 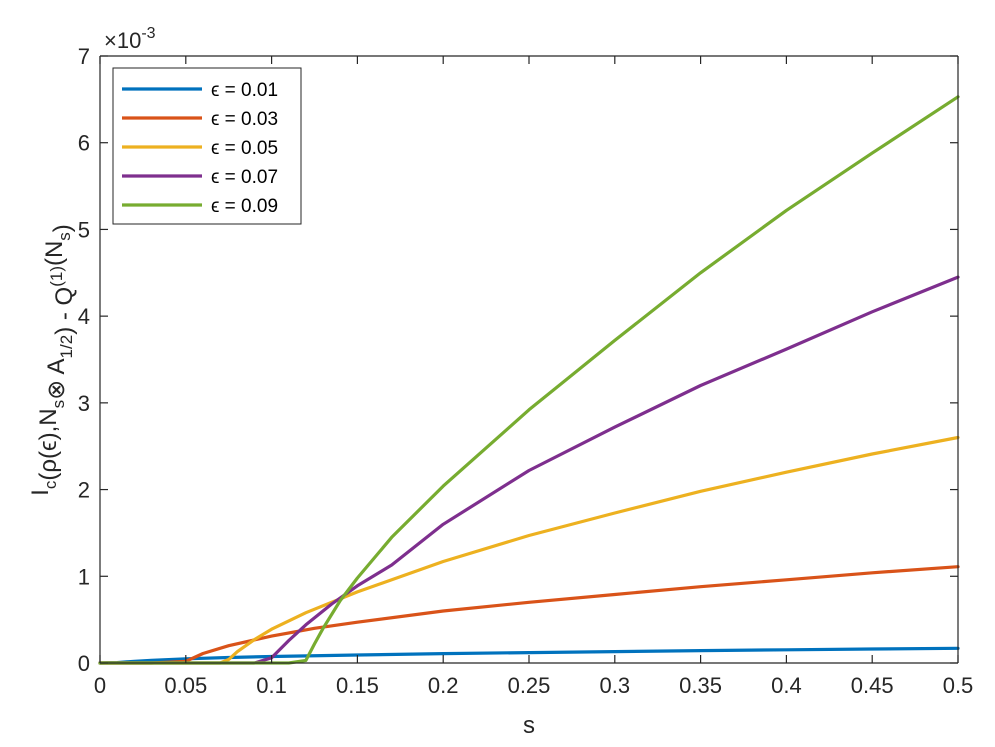 I want to click on y-label-superscript: (1), so click(x=56, y=276).